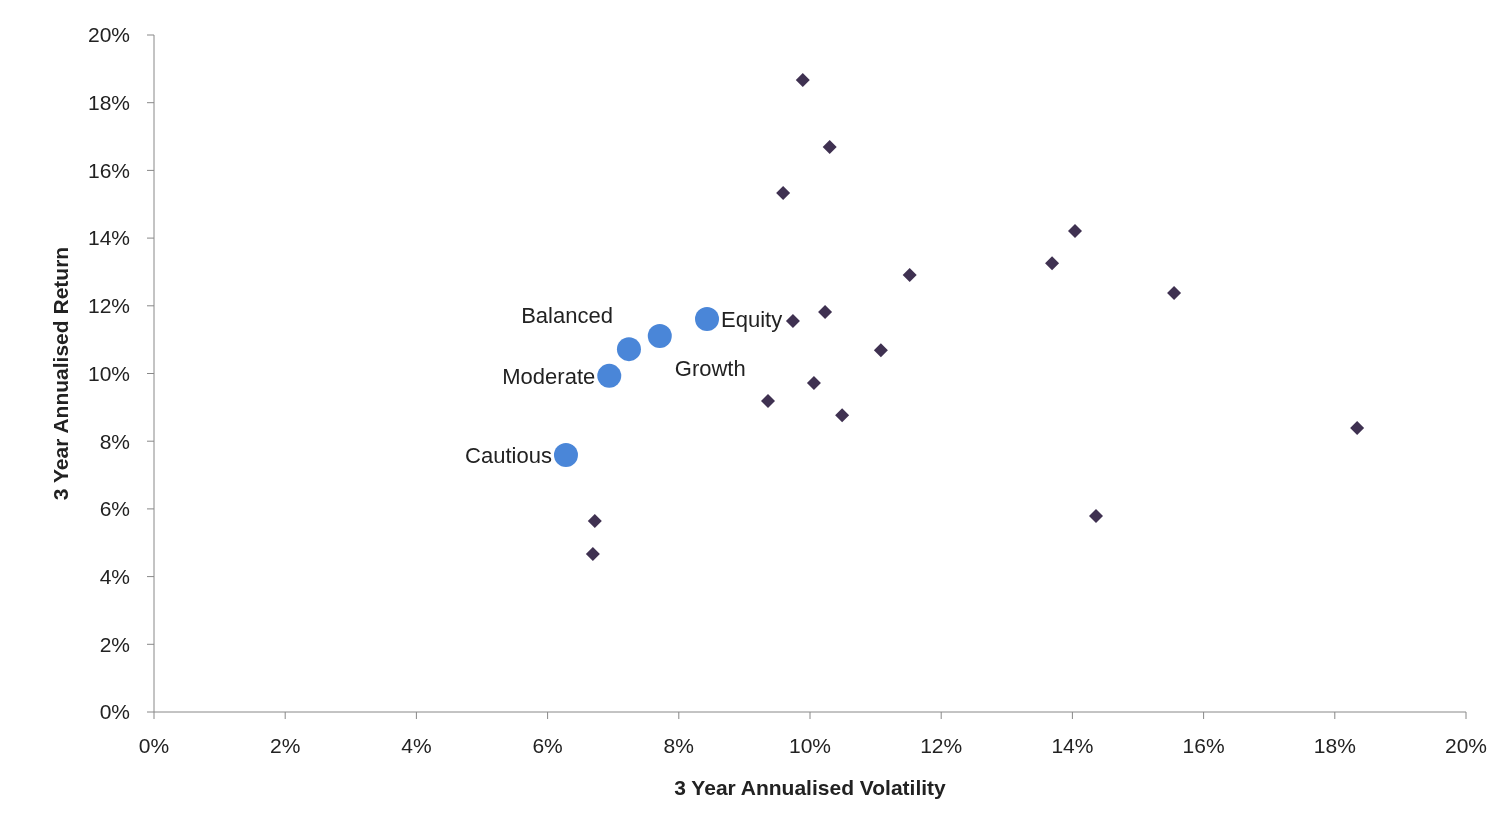  What do you see at coordinates (108, 170) in the screenshot?
I see `y-tick-label: 16%` at bounding box center [108, 170].